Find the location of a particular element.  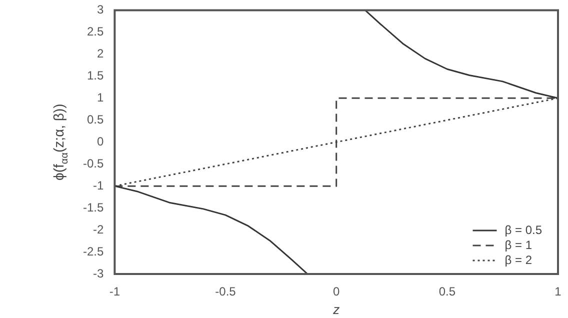

y-tick-label: 3 is located at coordinates (100, 9).